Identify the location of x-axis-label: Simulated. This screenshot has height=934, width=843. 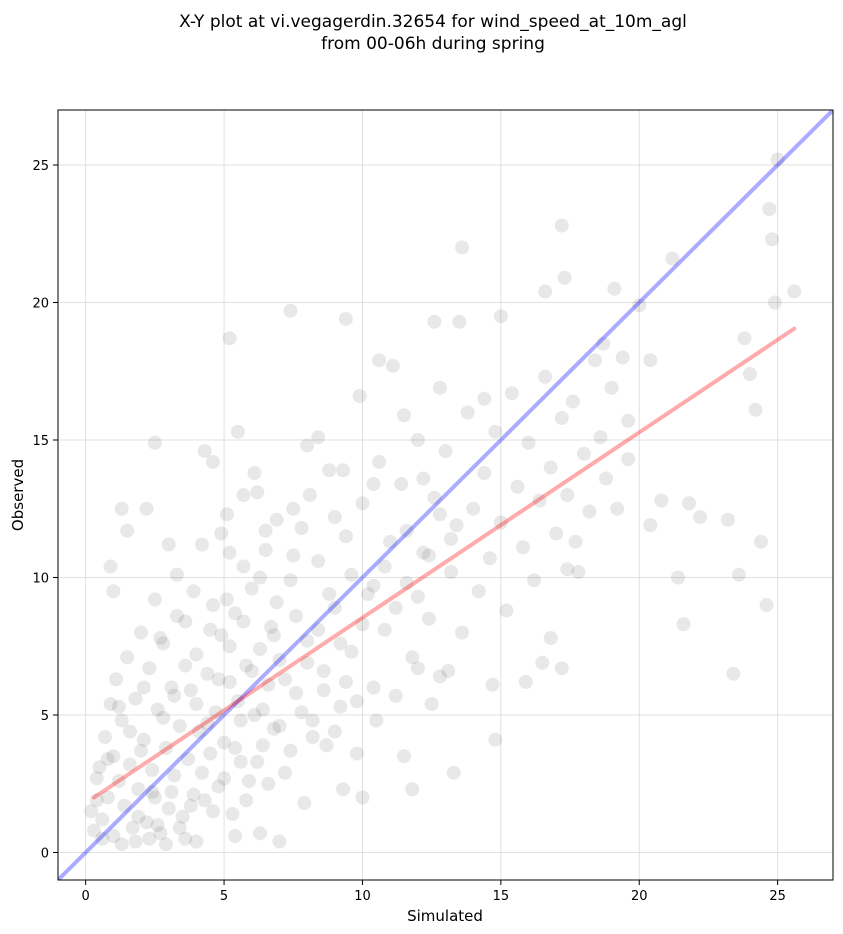
(445, 916).